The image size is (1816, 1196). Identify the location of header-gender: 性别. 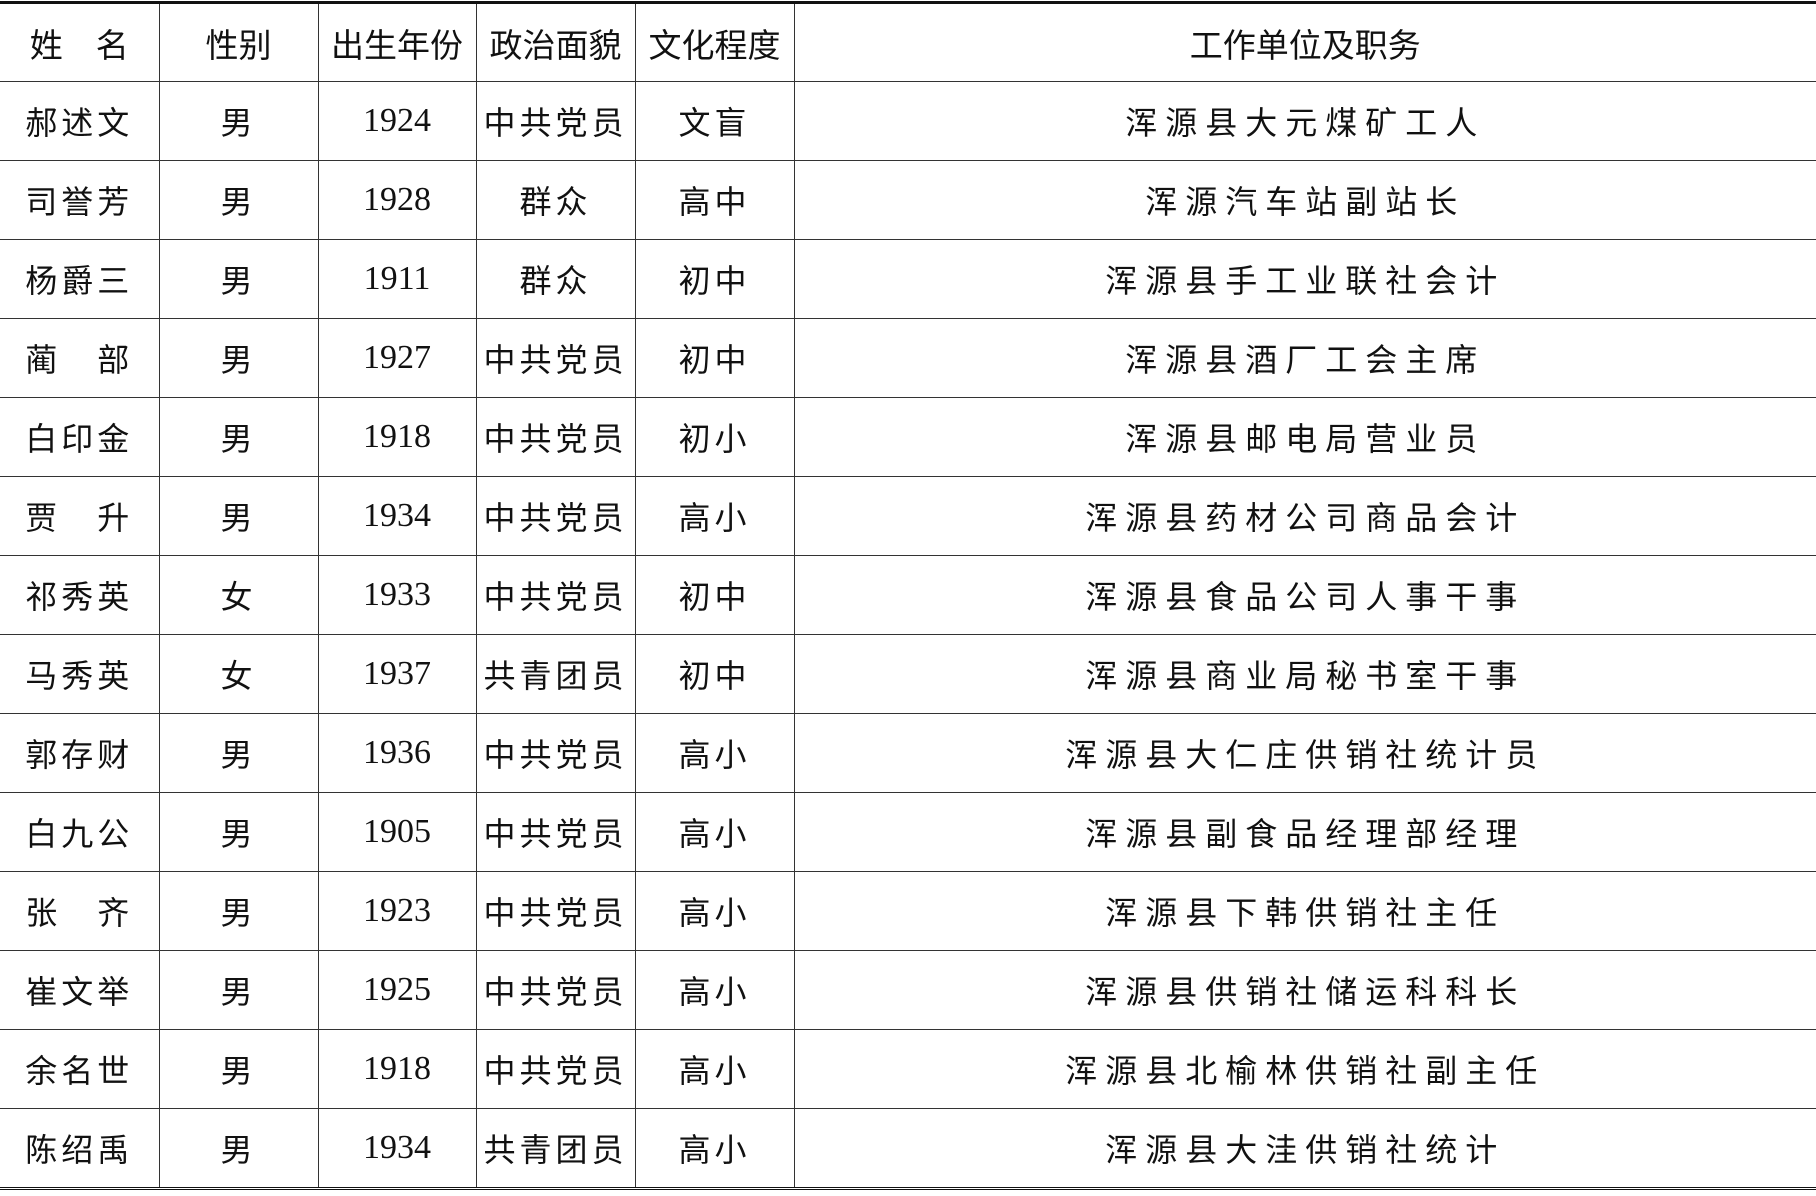
(238, 42).